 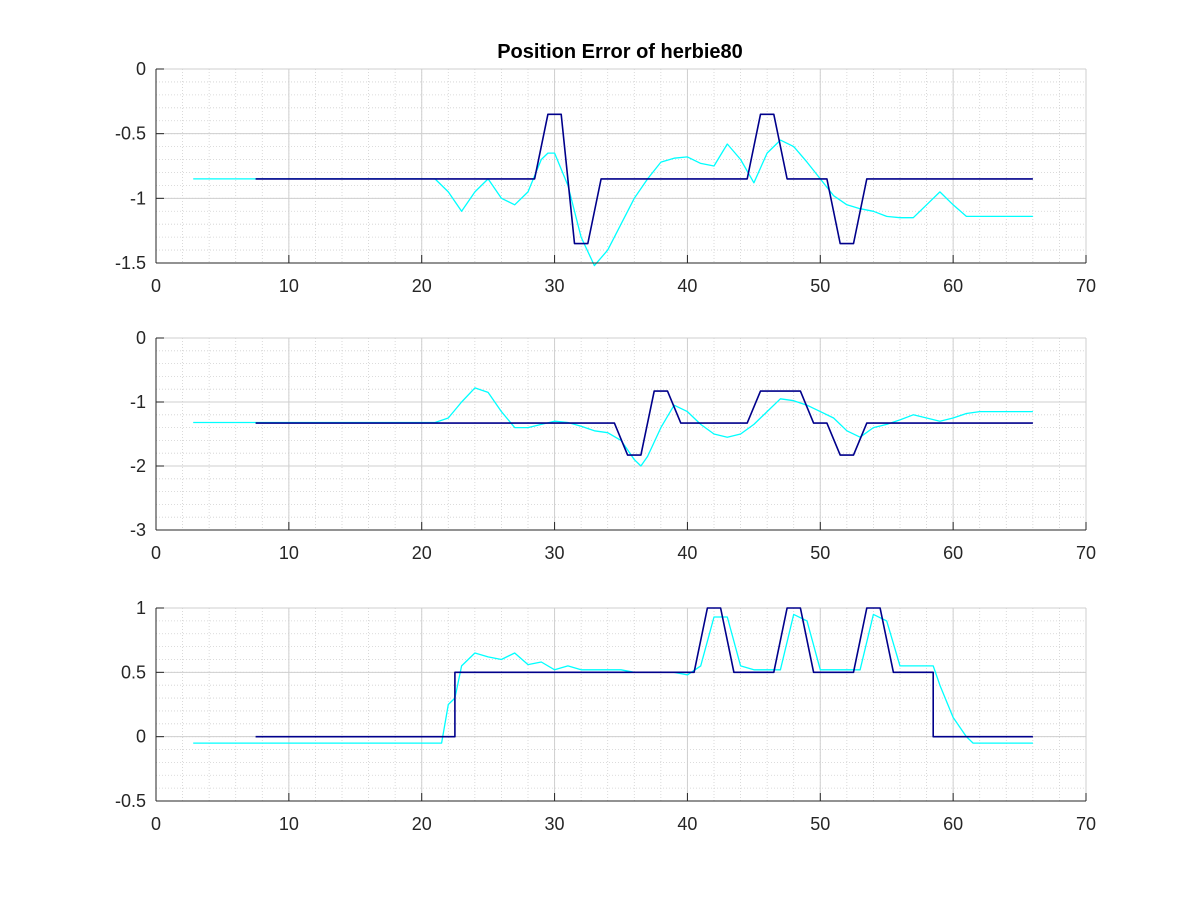 What do you see at coordinates (620, 52) in the screenshot?
I see `chart-title: Position Error of herbie80` at bounding box center [620, 52].